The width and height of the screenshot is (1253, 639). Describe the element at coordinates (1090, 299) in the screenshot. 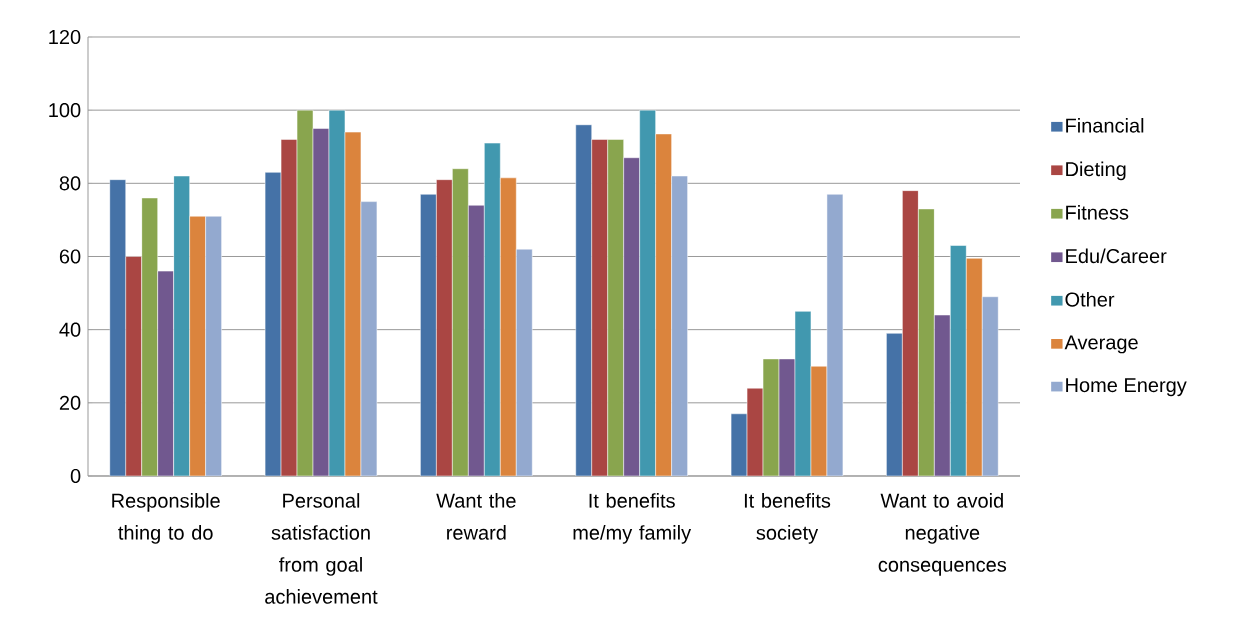

I see `legend-label: Other` at that location.